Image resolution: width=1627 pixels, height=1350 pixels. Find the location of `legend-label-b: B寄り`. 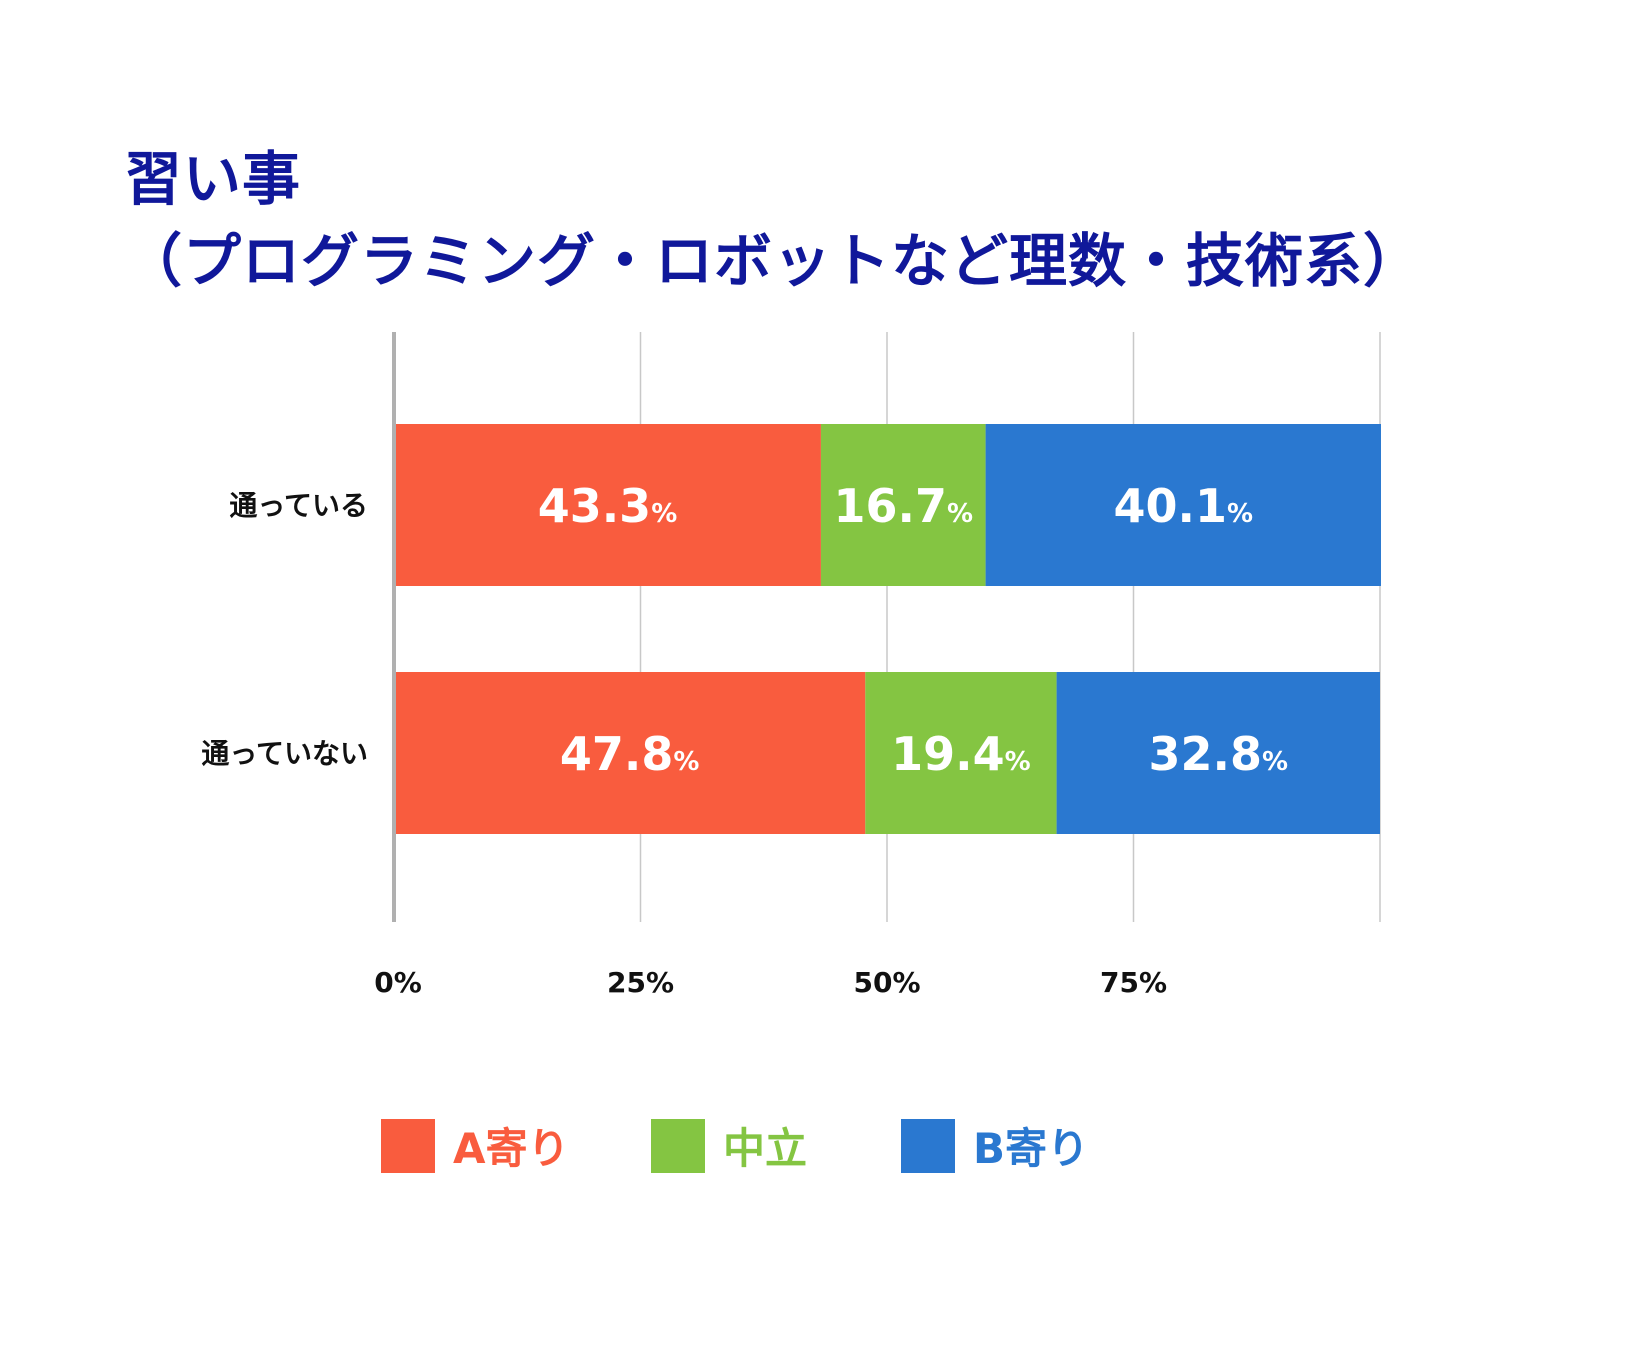

legend-label-b: B寄り is located at coordinates (1031, 1148).